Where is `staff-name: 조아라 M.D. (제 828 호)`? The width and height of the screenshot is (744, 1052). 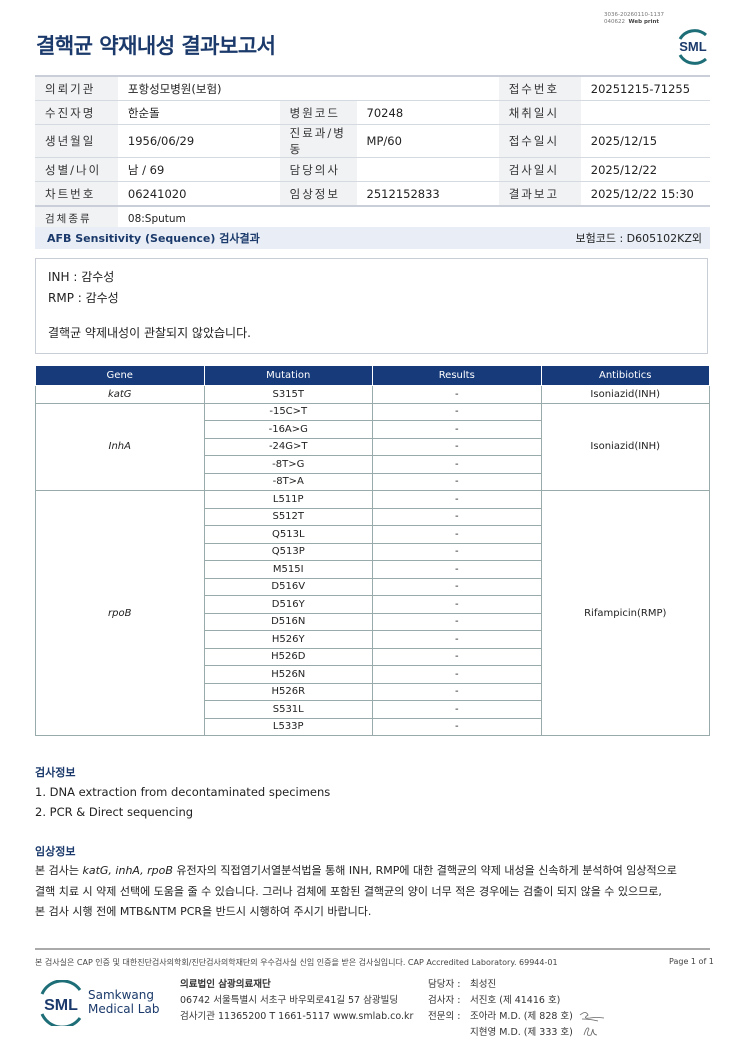 staff-name: 조아라 M.D. (제 828 호) is located at coordinates (521, 1016).